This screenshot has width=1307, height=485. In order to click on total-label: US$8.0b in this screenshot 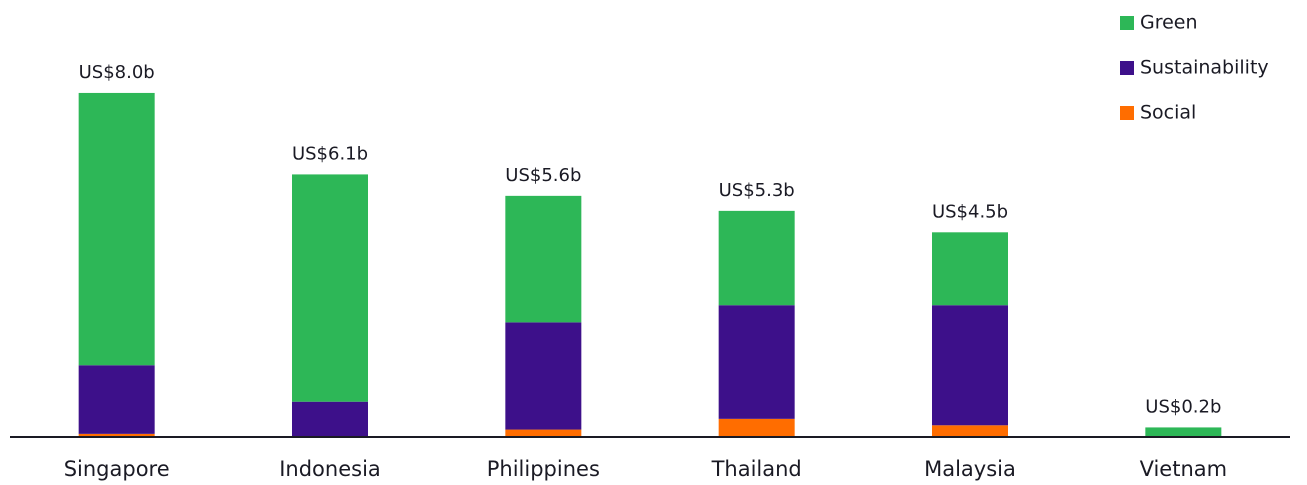, I will do `click(117, 72)`.